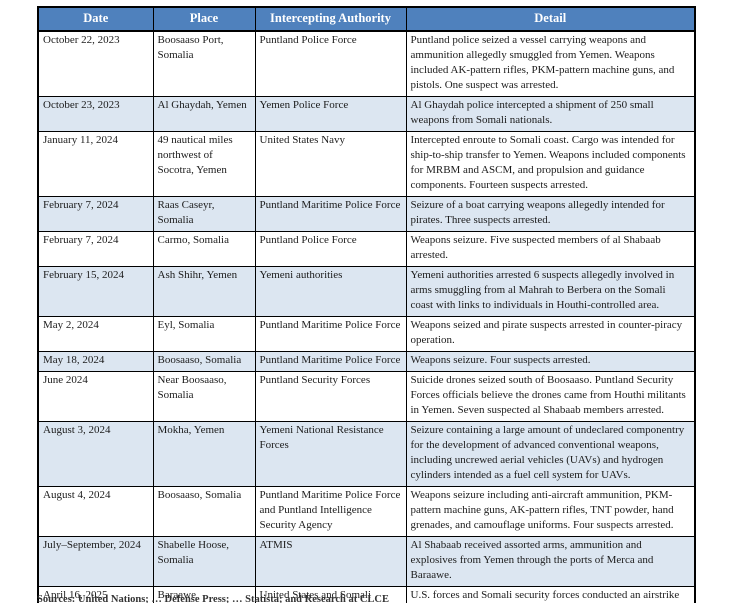 Image resolution: width=731 pixels, height=603 pixels. I want to click on cell-authority: Puntland Security Forces, so click(330, 396).